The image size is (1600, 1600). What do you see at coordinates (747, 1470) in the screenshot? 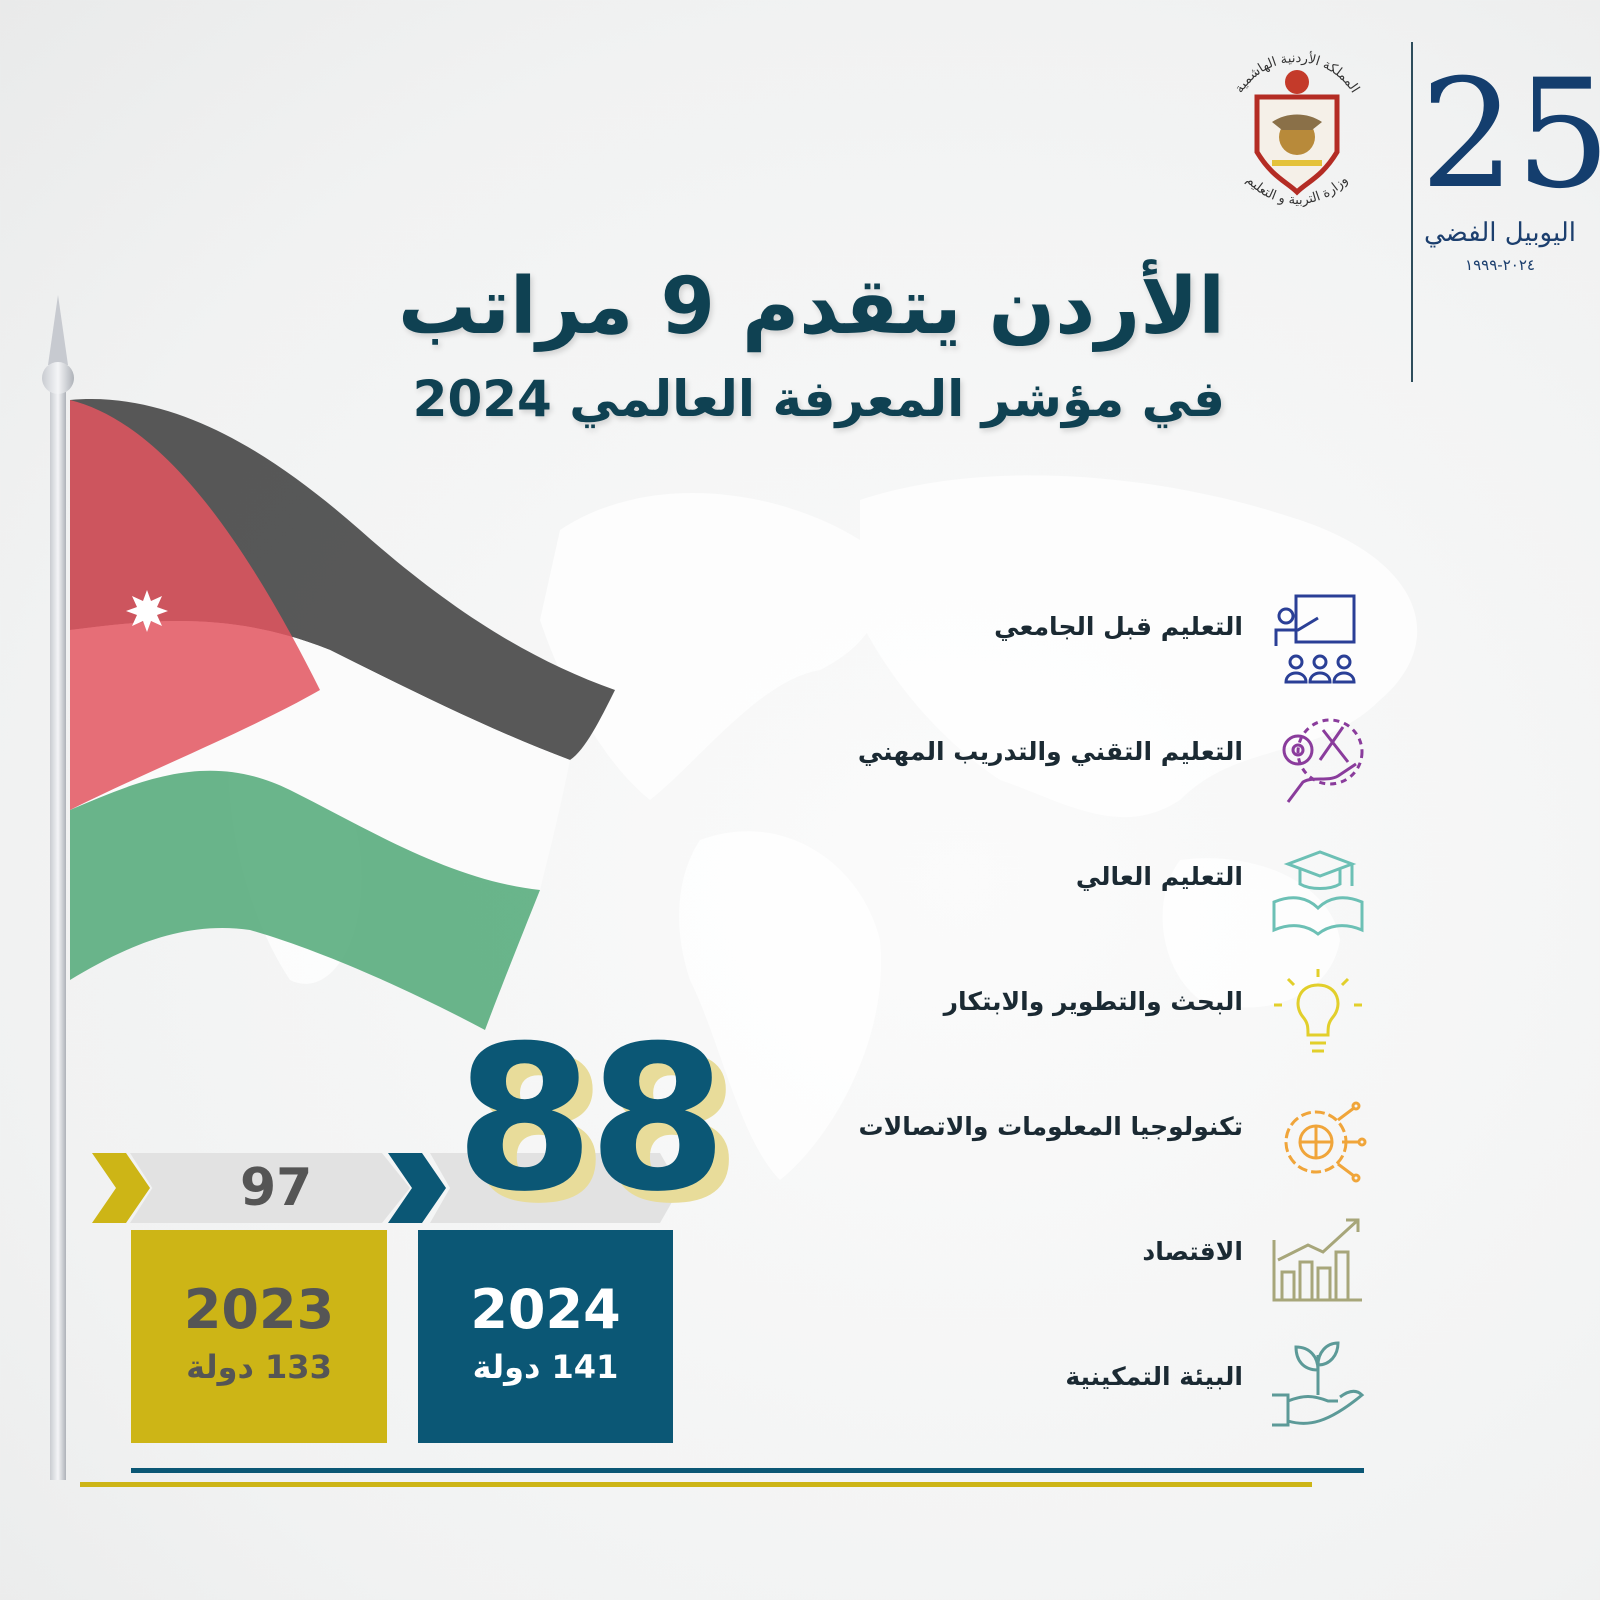
I see `footer-line-blue` at bounding box center [747, 1470].